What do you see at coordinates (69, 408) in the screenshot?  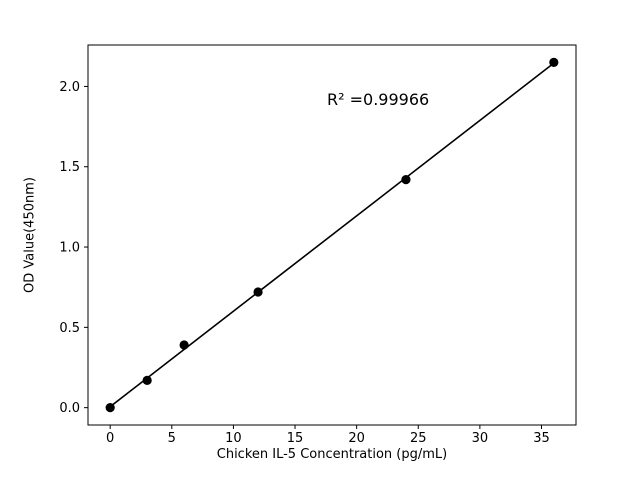 I see `y-tick-label: 0.0` at bounding box center [69, 408].